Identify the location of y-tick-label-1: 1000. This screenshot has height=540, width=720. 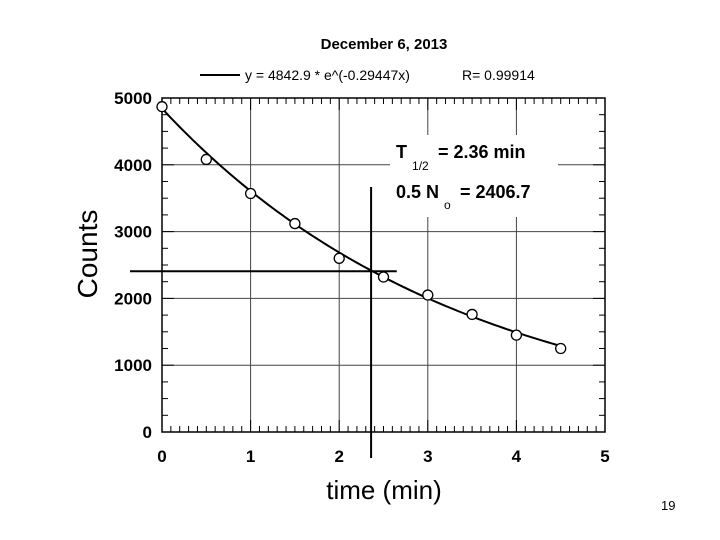
(133, 365).